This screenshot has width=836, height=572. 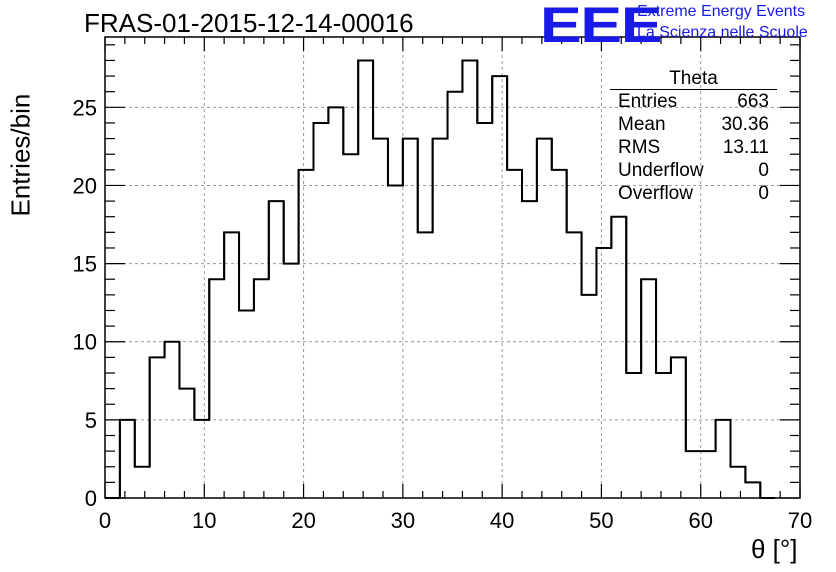 What do you see at coordinates (693, 193) in the screenshot?
I see `stat-row-overflow: Overflow 0` at bounding box center [693, 193].